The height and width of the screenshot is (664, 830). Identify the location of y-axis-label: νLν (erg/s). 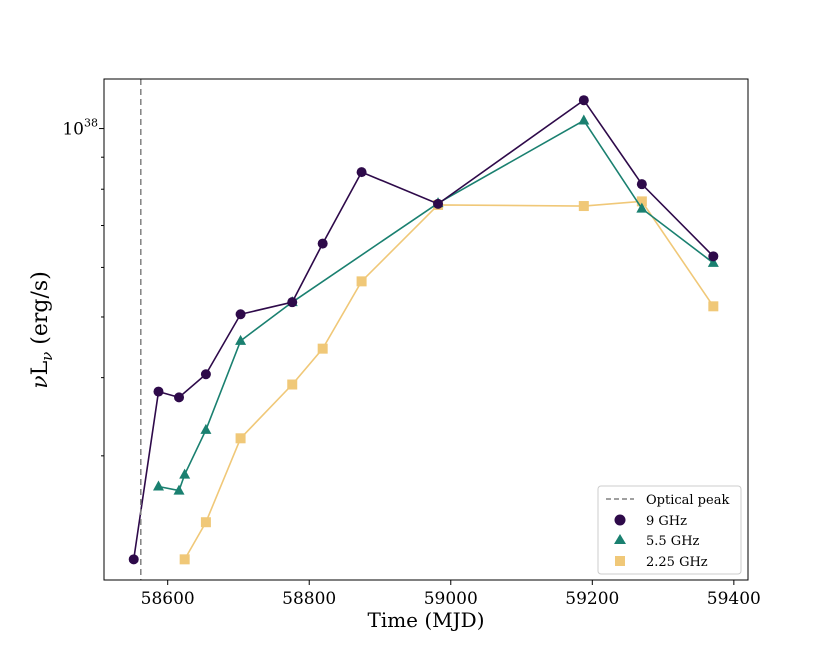
(42, 330).